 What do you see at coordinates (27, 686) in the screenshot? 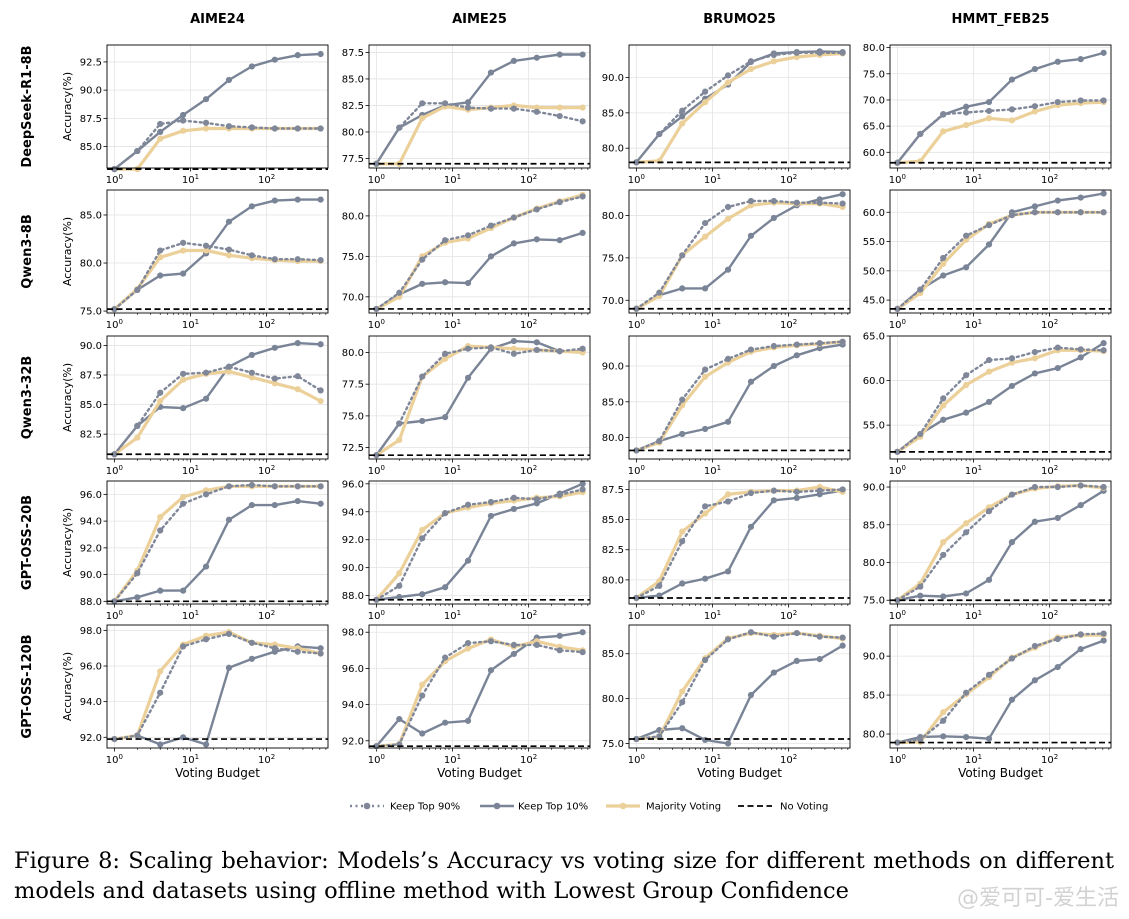
I see `row-title-gpt-oss-120b: GPT-OSS-120B` at bounding box center [27, 686].